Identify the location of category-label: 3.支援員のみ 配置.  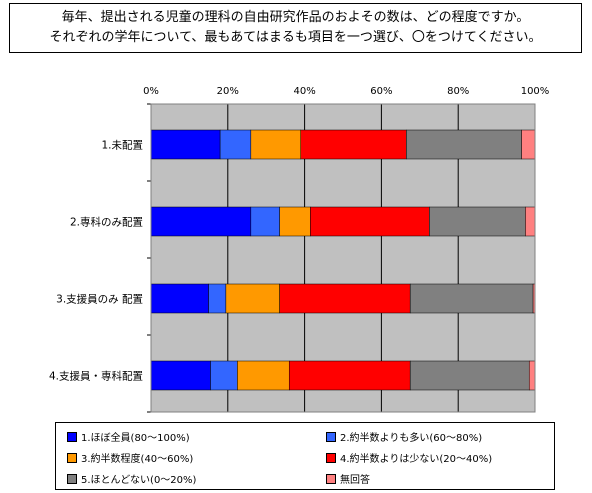
(99, 299).